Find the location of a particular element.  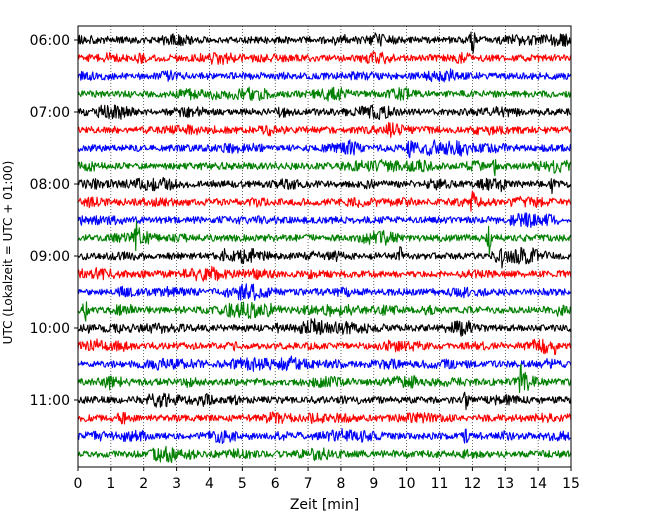

y-axis-label: UTC (Lokalzeit = UTC + 01:00) is located at coordinates (8, 253).